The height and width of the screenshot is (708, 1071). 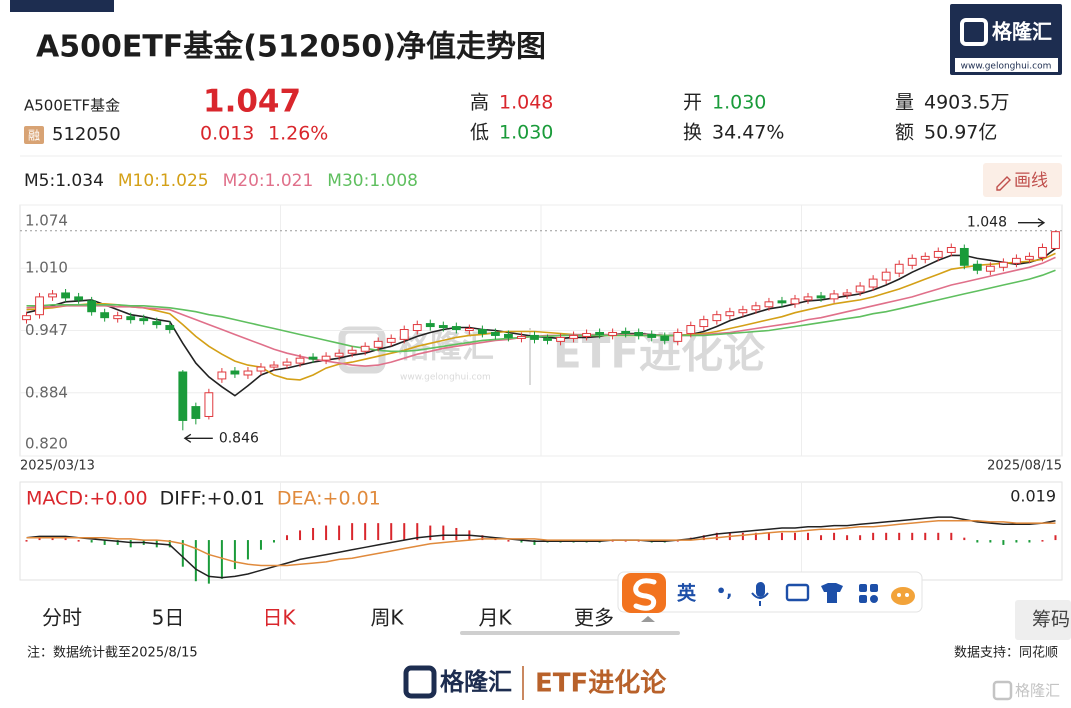 What do you see at coordinates (645, 594) in the screenshot?
I see `ime-logo-s` at bounding box center [645, 594].